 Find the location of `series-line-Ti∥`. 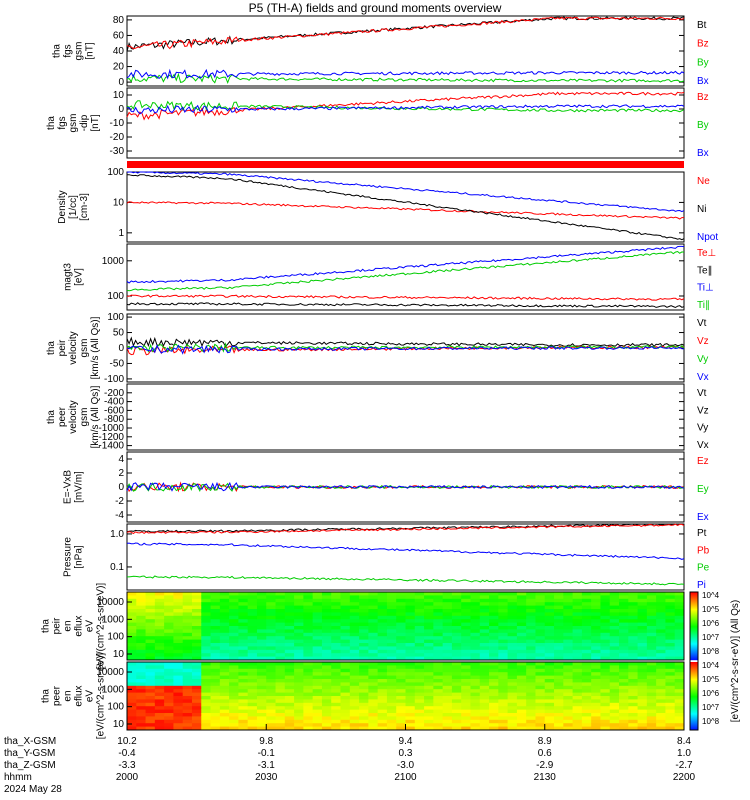

series-line-Ti∥ is located at coordinates (405, 271).